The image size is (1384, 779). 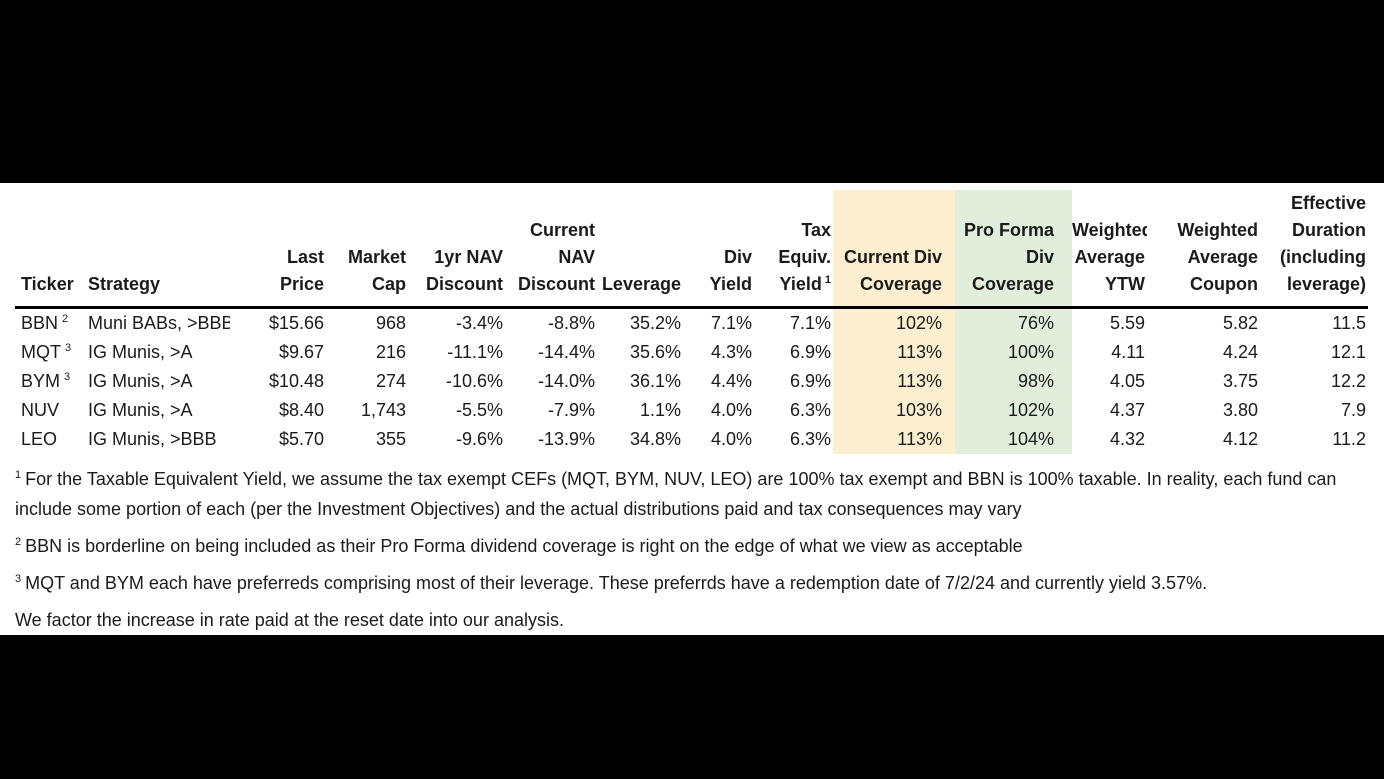 I want to click on cell-1yr-nav-discount: -11.1%, so click(x=475, y=352).